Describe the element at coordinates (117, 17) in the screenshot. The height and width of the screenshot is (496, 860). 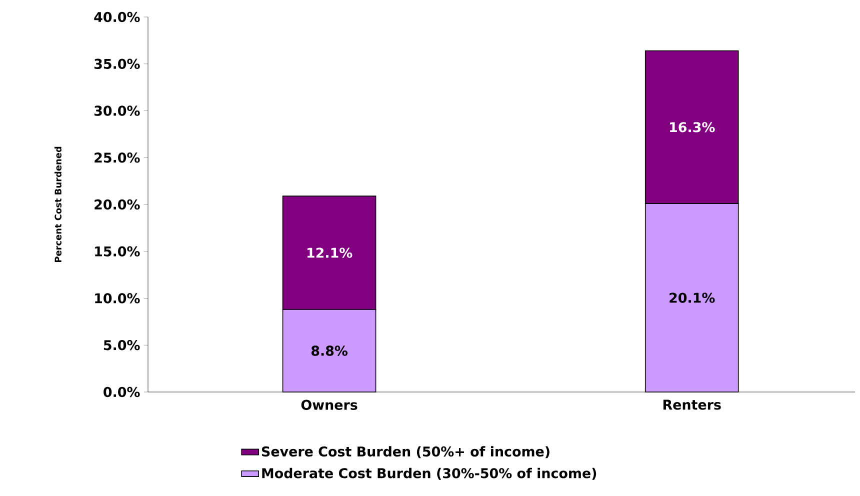
I see `y-tick-label: 40.0%` at that location.